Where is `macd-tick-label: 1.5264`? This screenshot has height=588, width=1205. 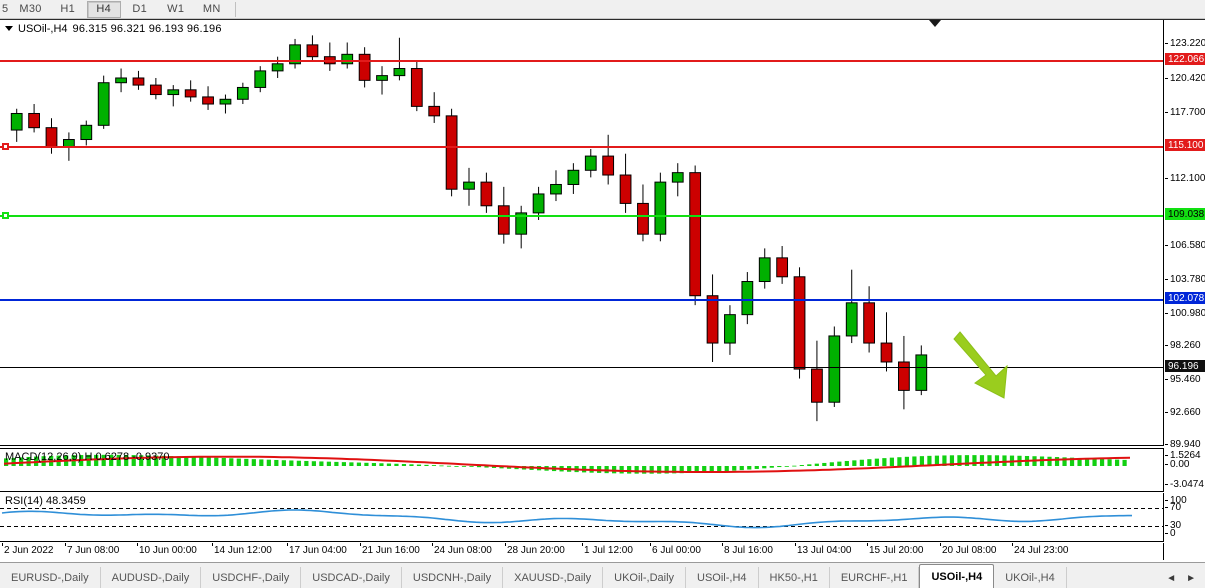 macd-tick-label: 1.5264 is located at coordinates (1185, 455).